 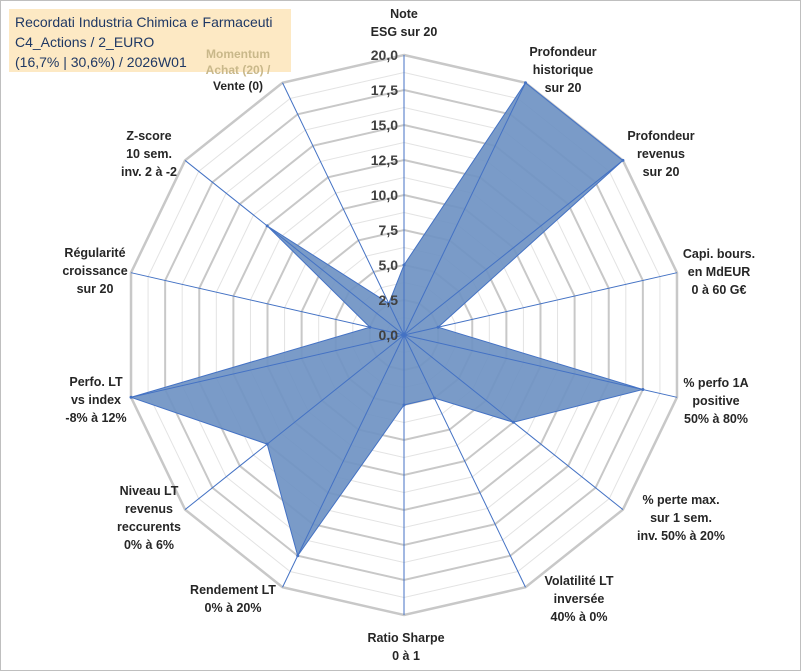 What do you see at coordinates (96, 418) in the screenshot?
I see `axis-label-line: -8% à 12%` at bounding box center [96, 418].